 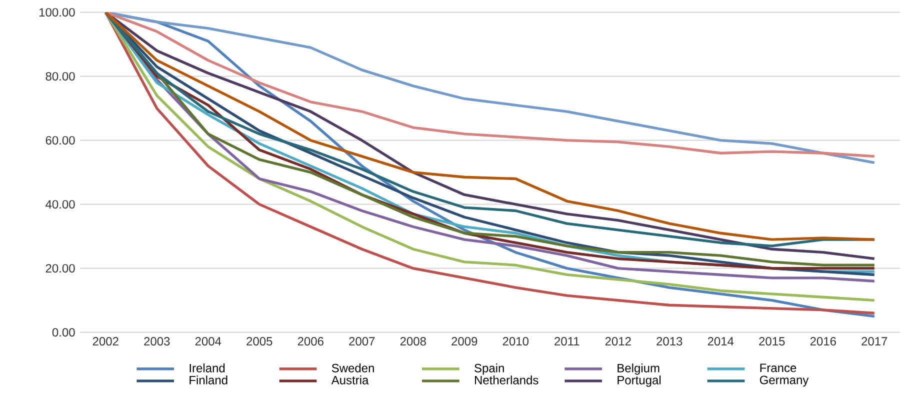 I want to click on x-tick-label: 2014, so click(x=721, y=341).